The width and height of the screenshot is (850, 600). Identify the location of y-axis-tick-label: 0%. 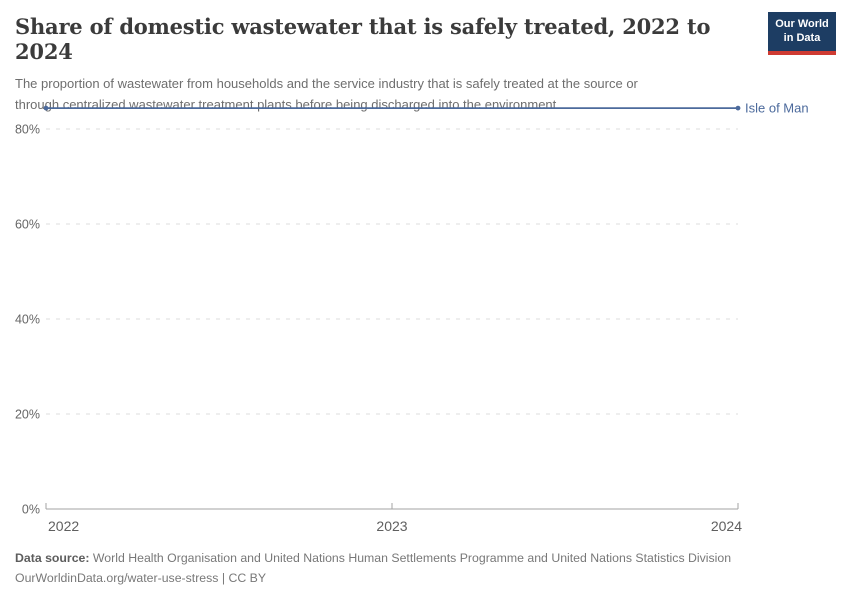
(31, 510).